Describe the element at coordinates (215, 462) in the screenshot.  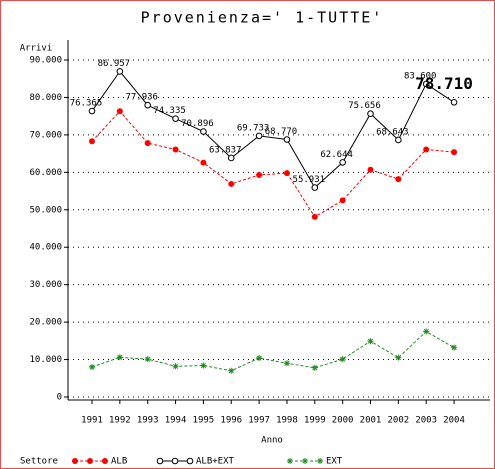
I see `legend-label: ALB+EXT` at that location.